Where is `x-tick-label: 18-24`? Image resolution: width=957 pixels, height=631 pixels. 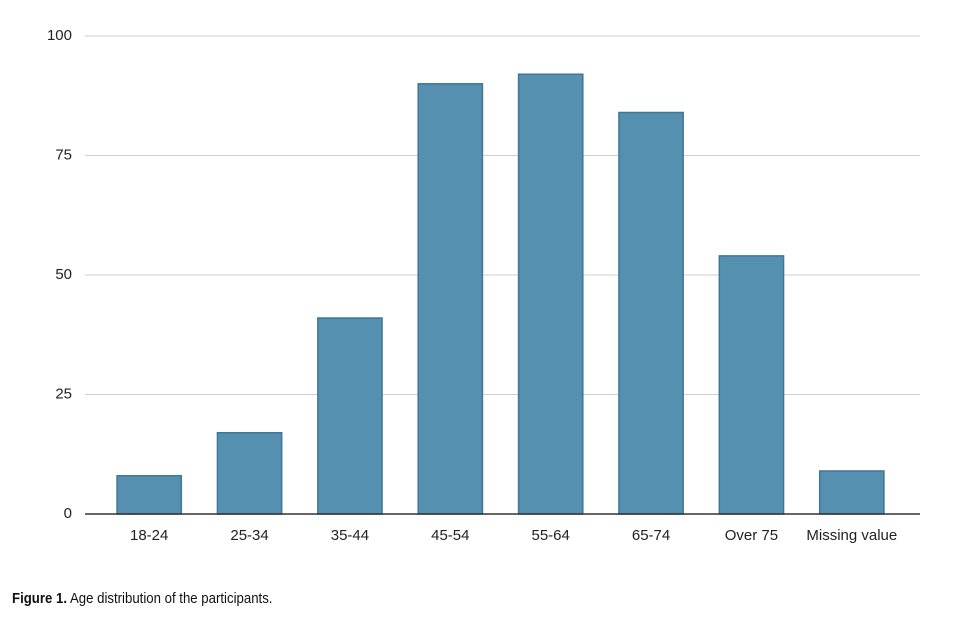
x-tick-label: 18-24 is located at coordinates (149, 535).